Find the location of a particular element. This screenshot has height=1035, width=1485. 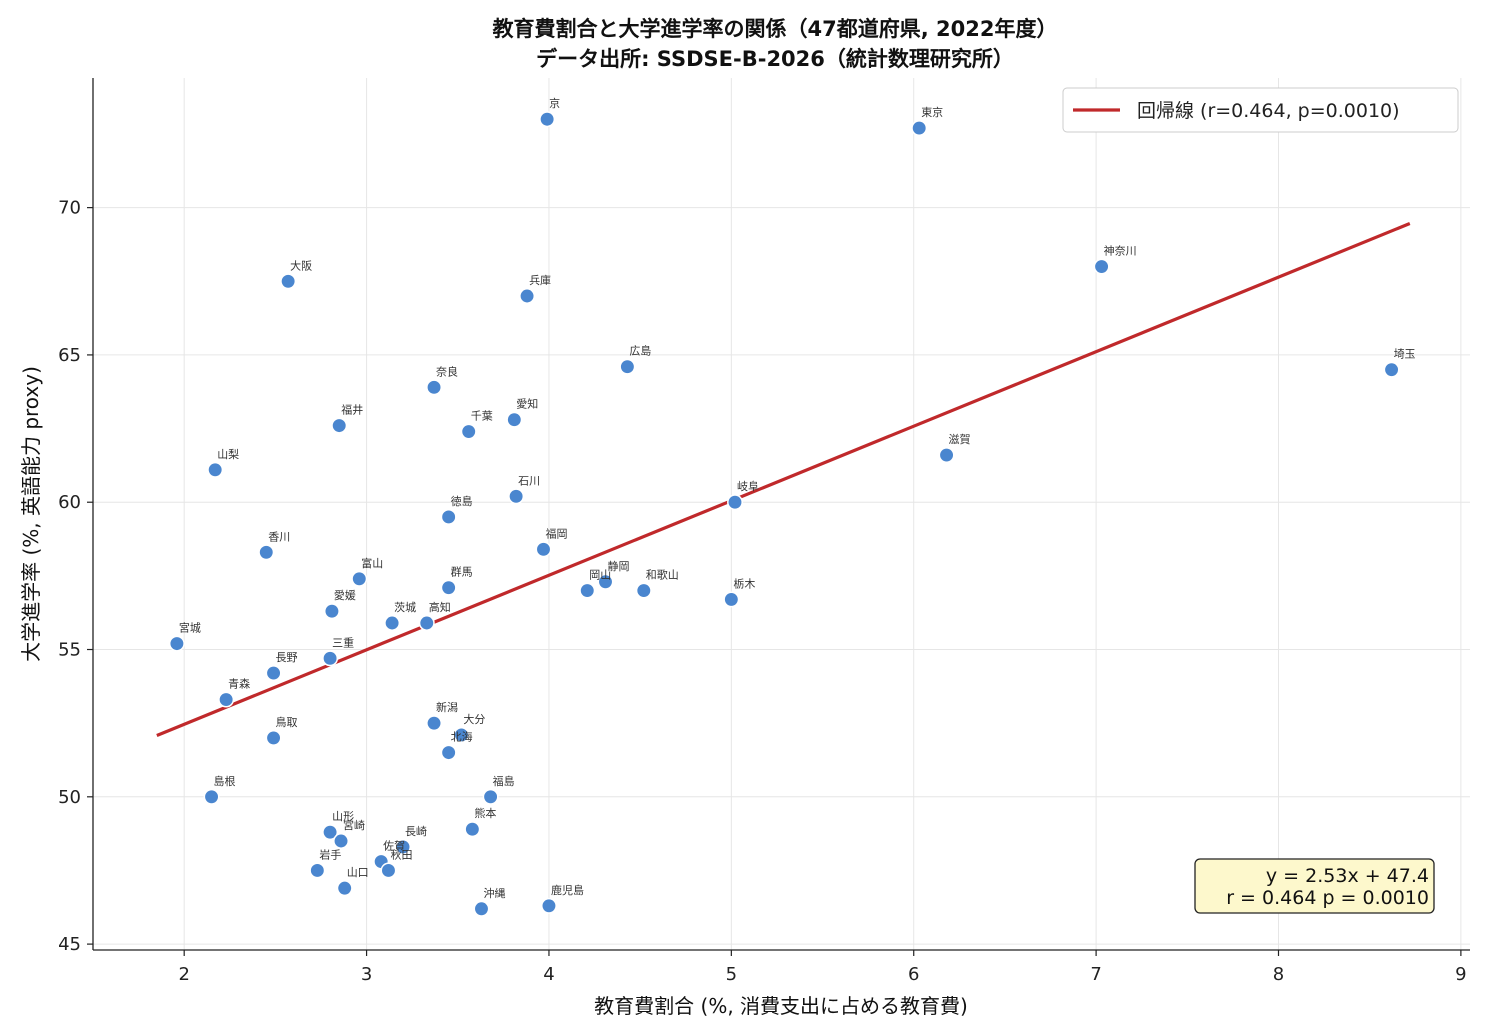

data-point-label: 愛媛 is located at coordinates (345, 595).